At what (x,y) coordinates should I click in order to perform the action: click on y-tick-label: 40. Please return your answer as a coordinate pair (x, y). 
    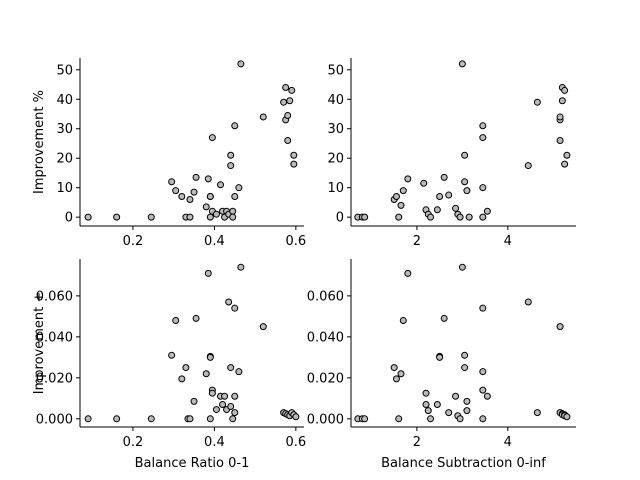
    Looking at the image, I should click on (64, 100).